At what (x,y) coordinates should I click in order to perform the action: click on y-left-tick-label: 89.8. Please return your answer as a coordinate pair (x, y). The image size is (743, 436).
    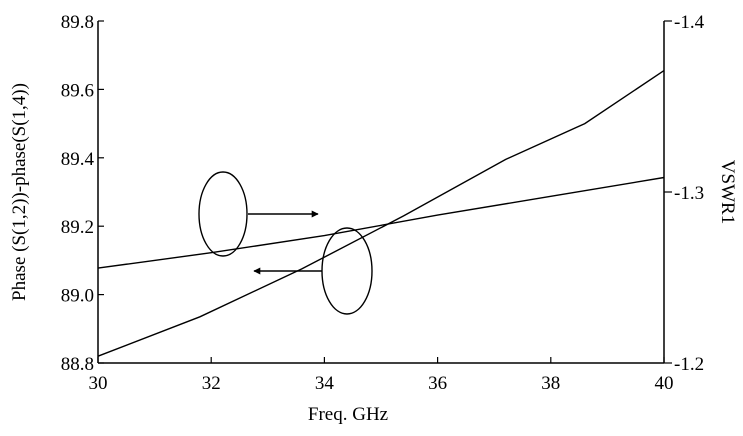
    Looking at the image, I should click on (77, 22).